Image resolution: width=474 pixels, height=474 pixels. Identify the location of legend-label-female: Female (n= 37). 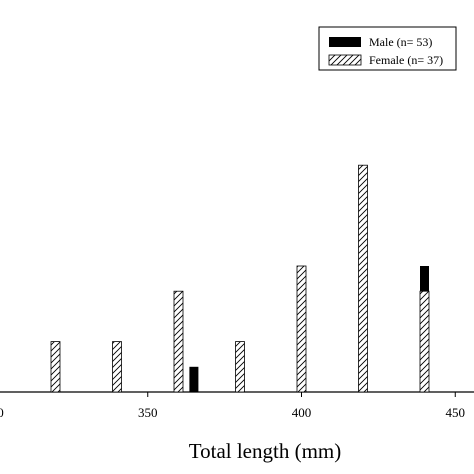
(406, 60).